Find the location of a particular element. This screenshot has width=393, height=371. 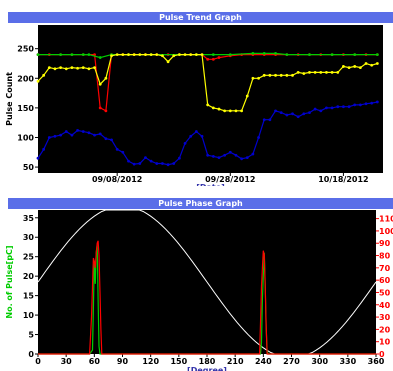

x-tick-label: 360 is located at coordinates (376, 361).